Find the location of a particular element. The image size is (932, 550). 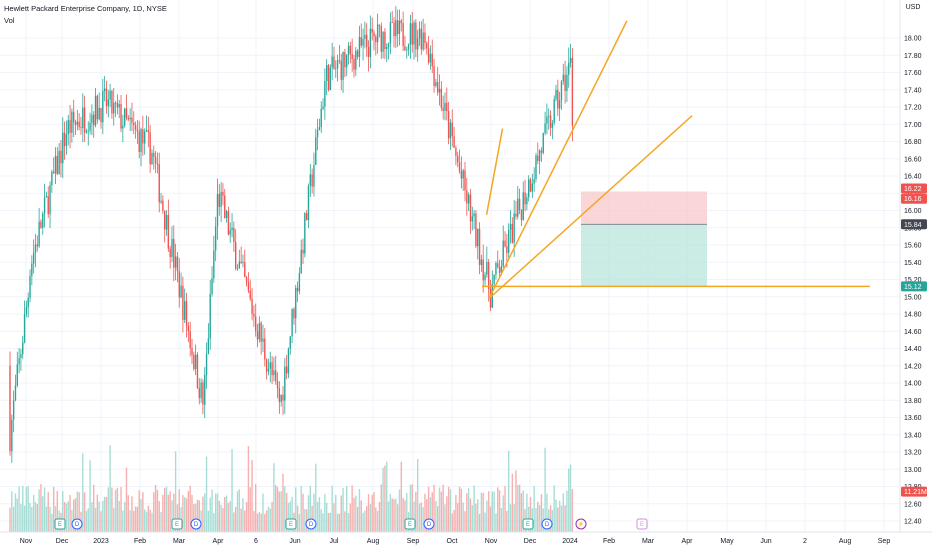

currency-label: USD is located at coordinates (913, 7).